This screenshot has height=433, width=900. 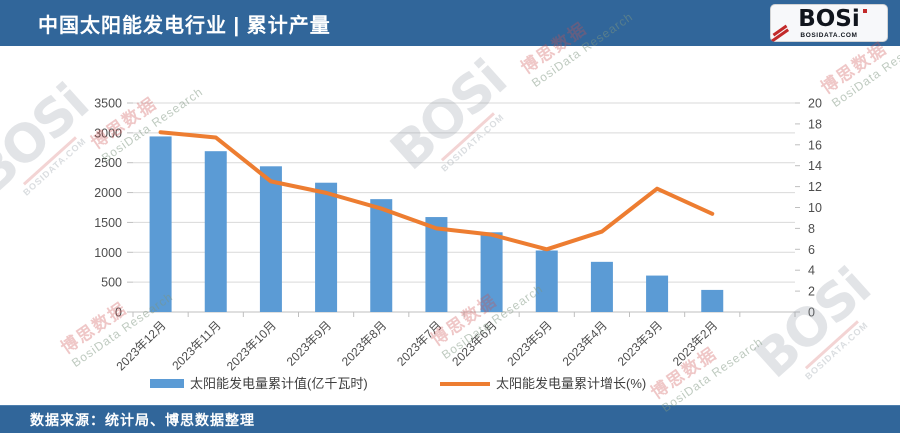 I want to click on svg-text: 2023年10月, so click(x=251, y=345).